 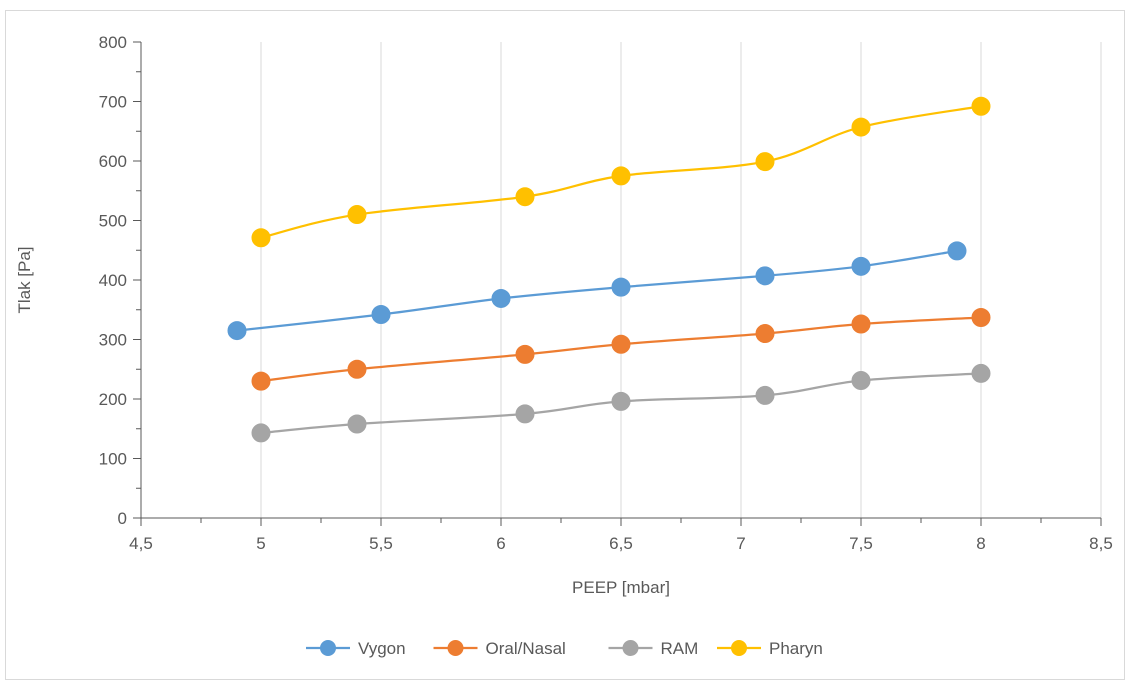 I want to click on legend-item-pharyn: Pharyn, so click(x=770, y=648).